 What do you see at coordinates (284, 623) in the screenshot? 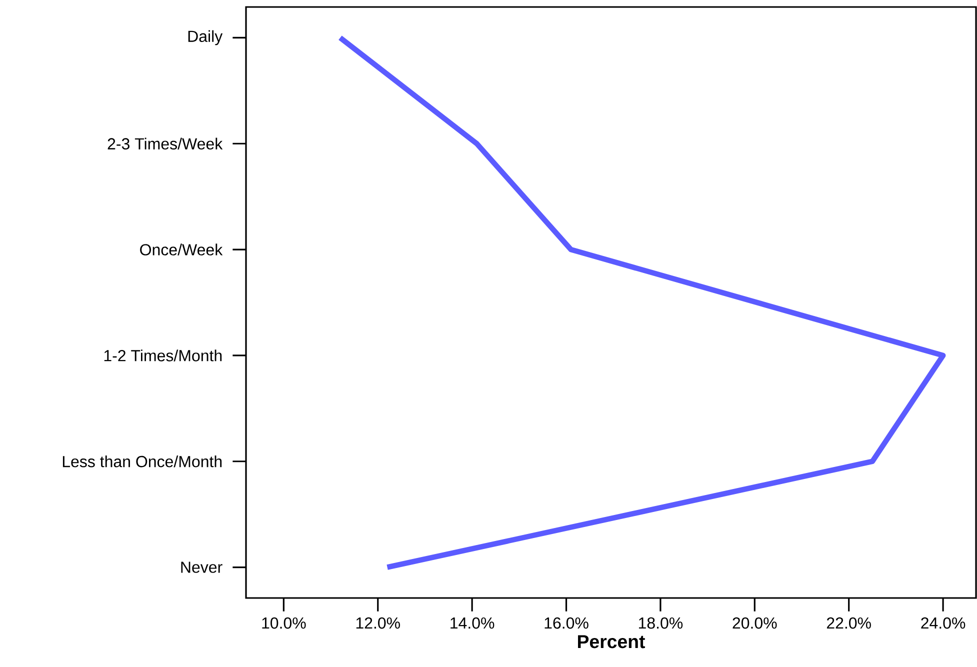
I see `x-tick-label: 10.0%` at bounding box center [284, 623].